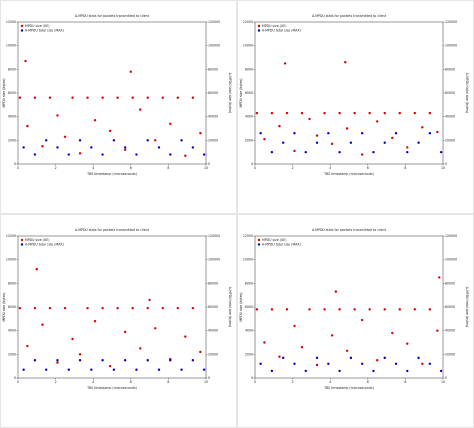  I want to click on legend-marker, so click(259, 26).